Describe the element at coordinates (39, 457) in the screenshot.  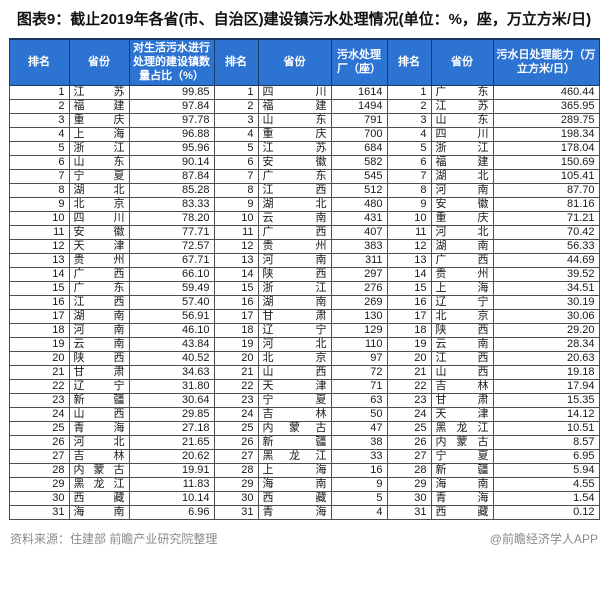
I see `cell-rank: 27` at that location.